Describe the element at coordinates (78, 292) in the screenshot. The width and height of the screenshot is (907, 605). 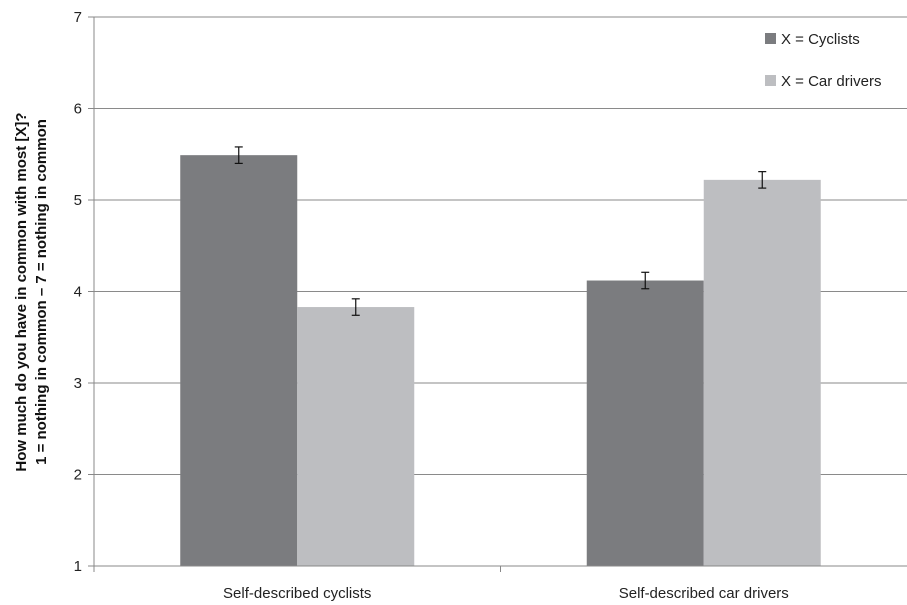
I see `y-tick-label: 4` at that location.